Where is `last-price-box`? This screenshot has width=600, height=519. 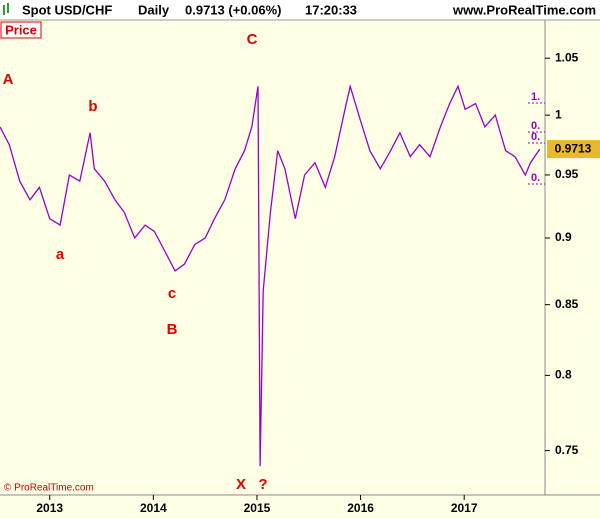
last-price-box is located at coordinates (573, 149).